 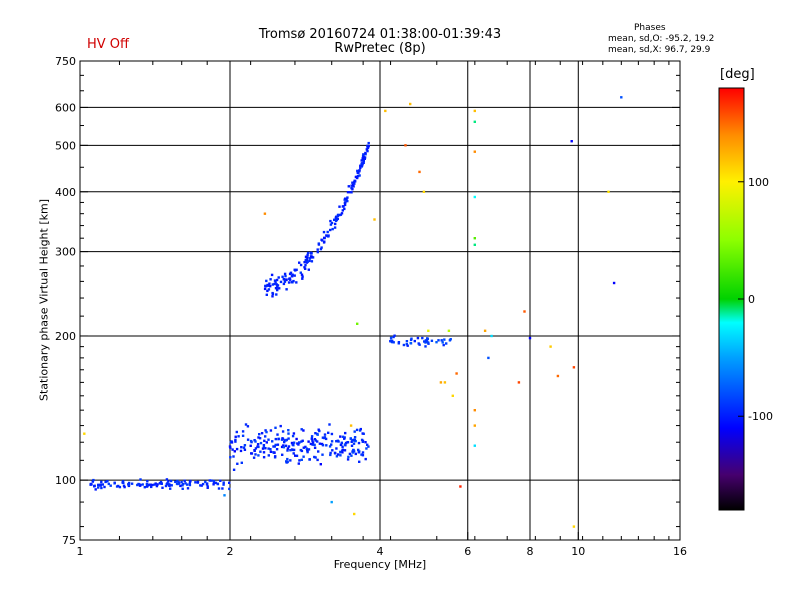 I want to click on y-tick-label: 500, so click(x=65, y=145).